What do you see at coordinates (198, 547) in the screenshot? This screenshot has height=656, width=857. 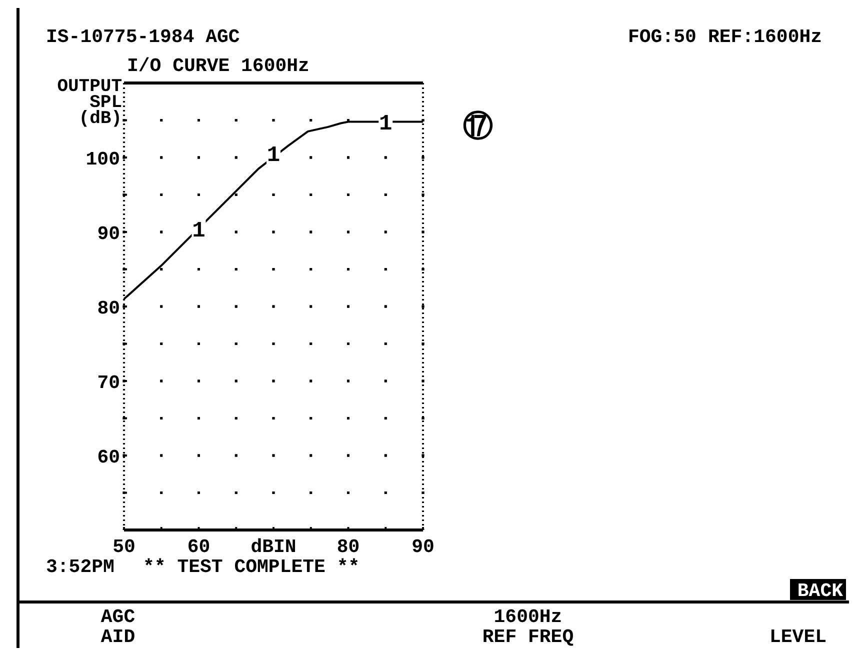 I see `x-tick-label: 60` at bounding box center [198, 547].